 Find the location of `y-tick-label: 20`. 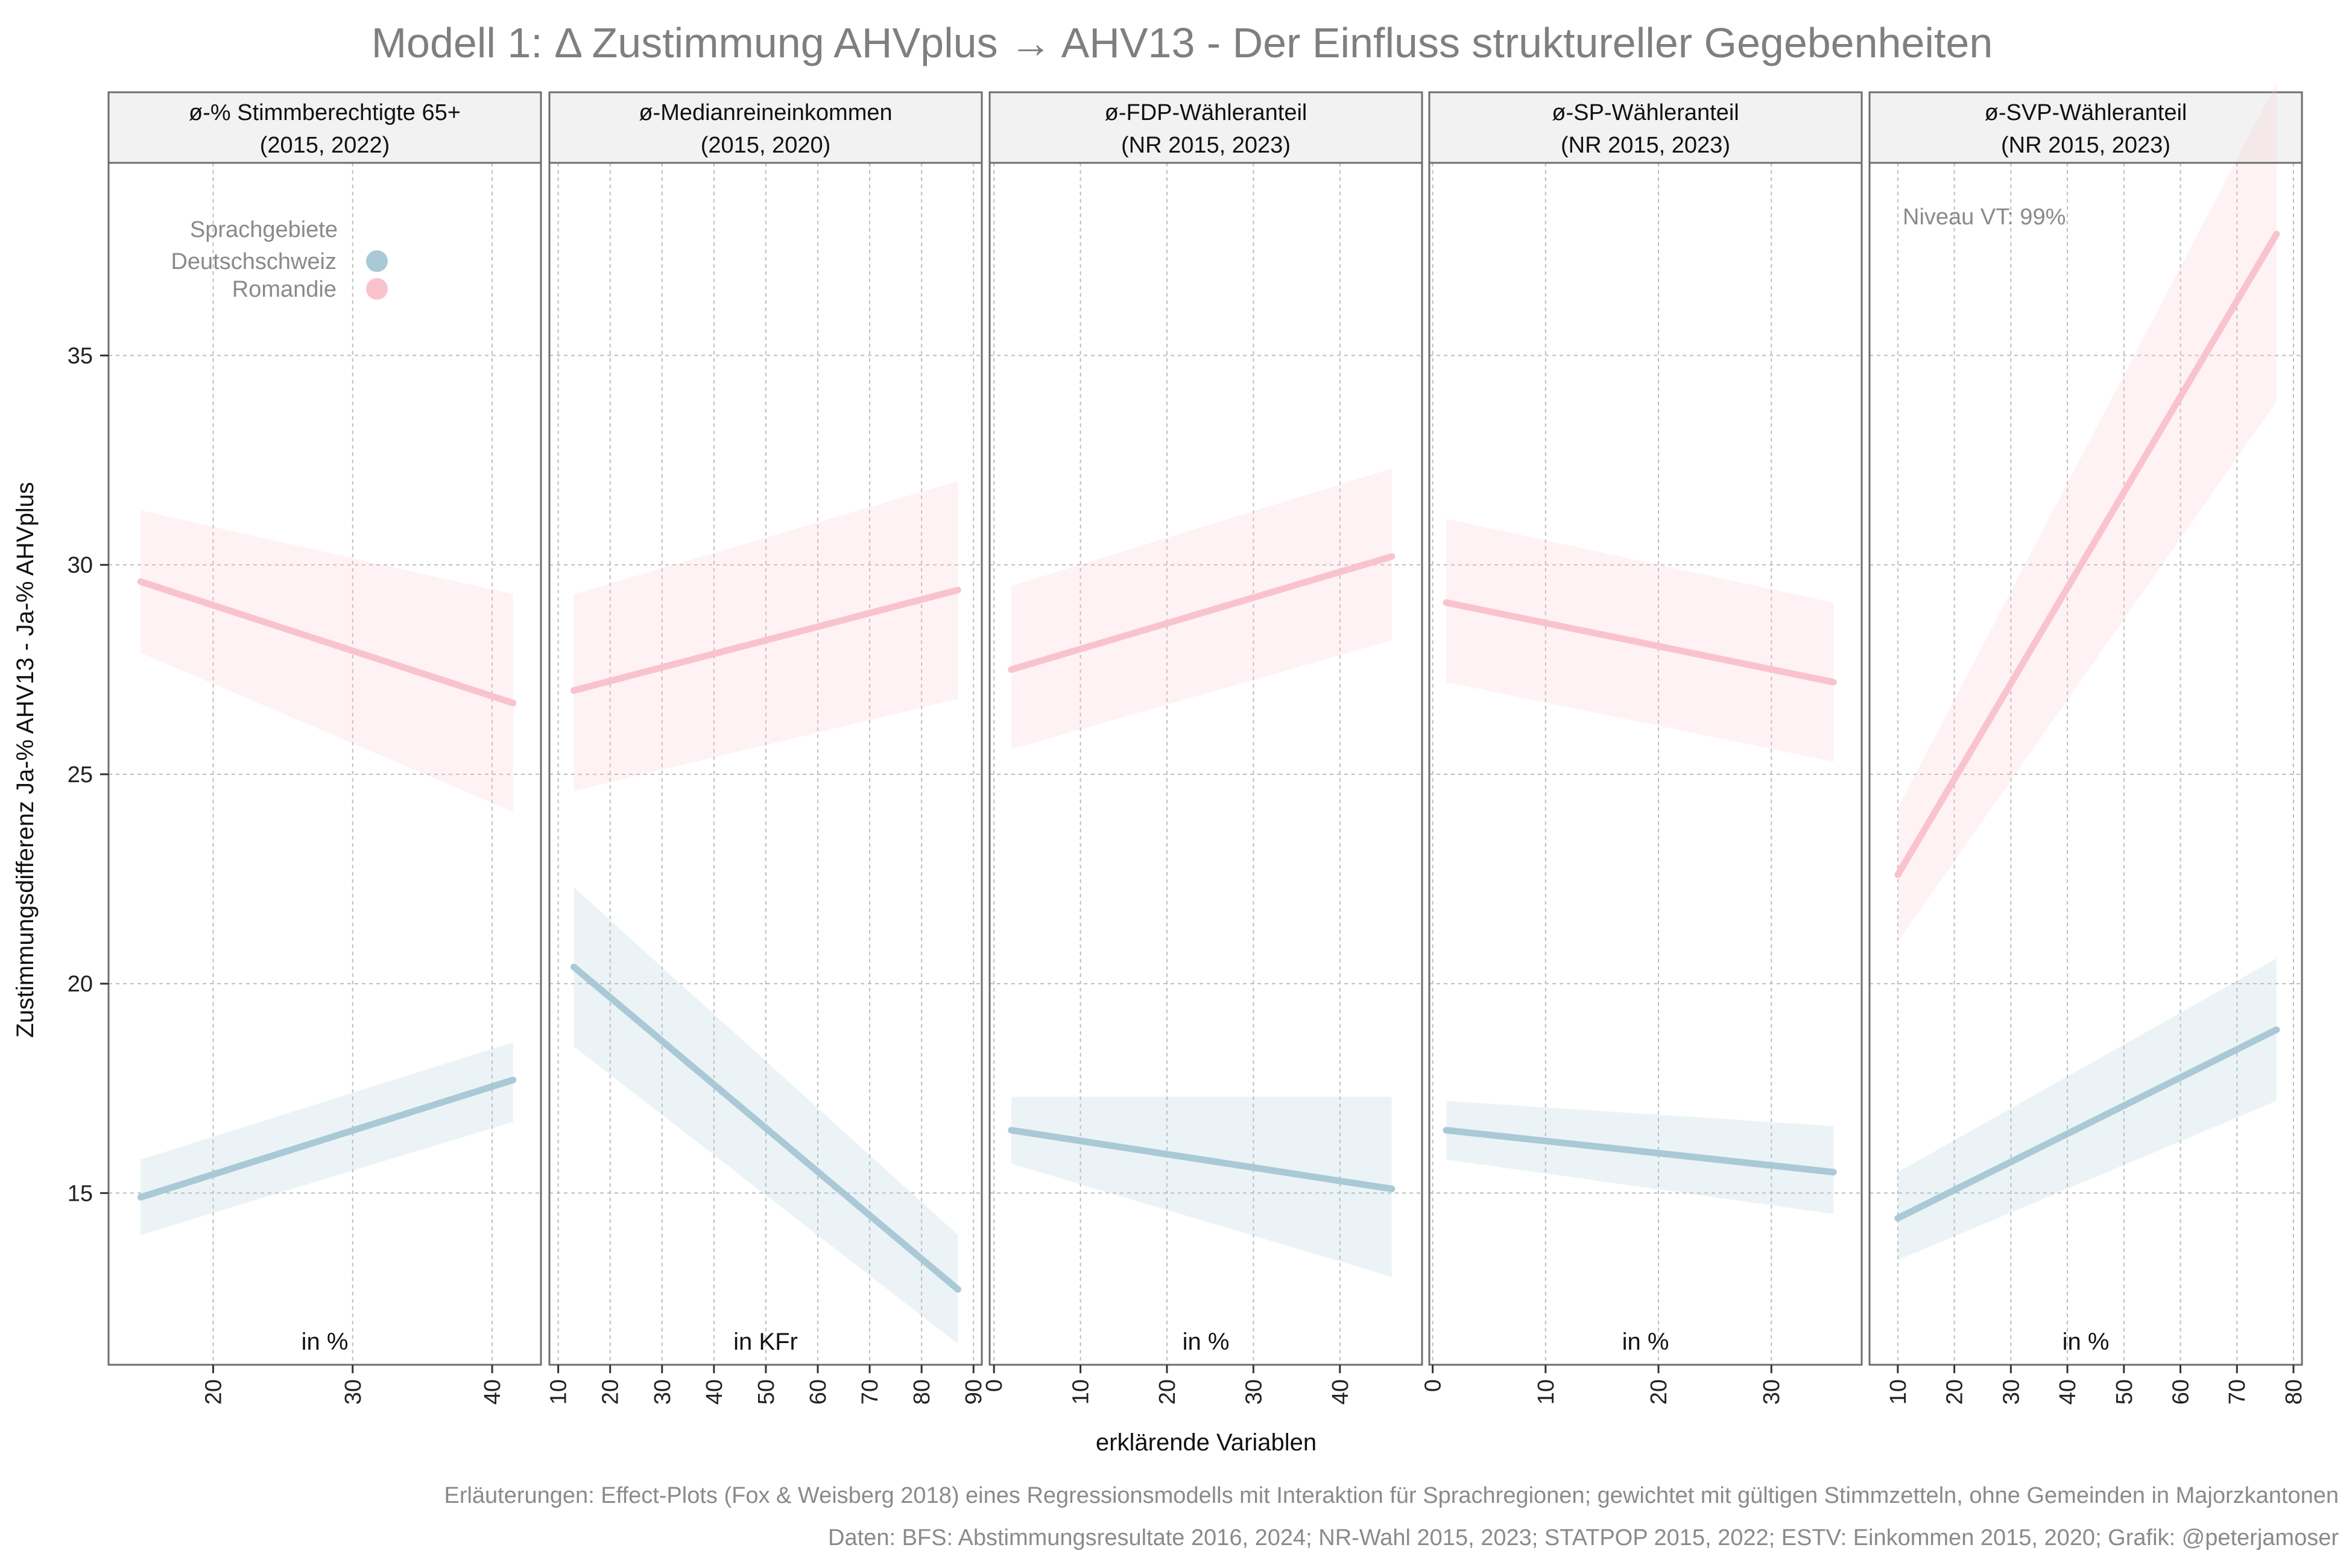

y-tick-label: 20 is located at coordinates (80, 984).